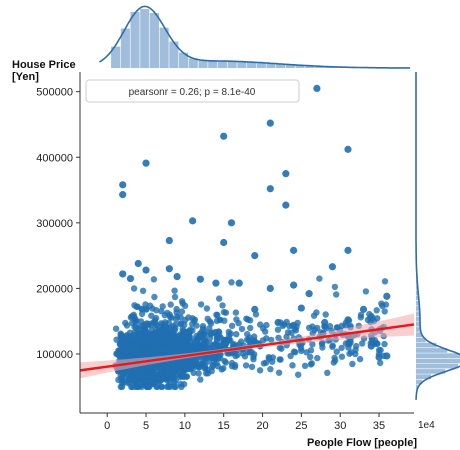 This screenshot has width=460, height=450. Describe the element at coordinates (301, 426) in the screenshot. I see `x-tick-label: 25` at that location.